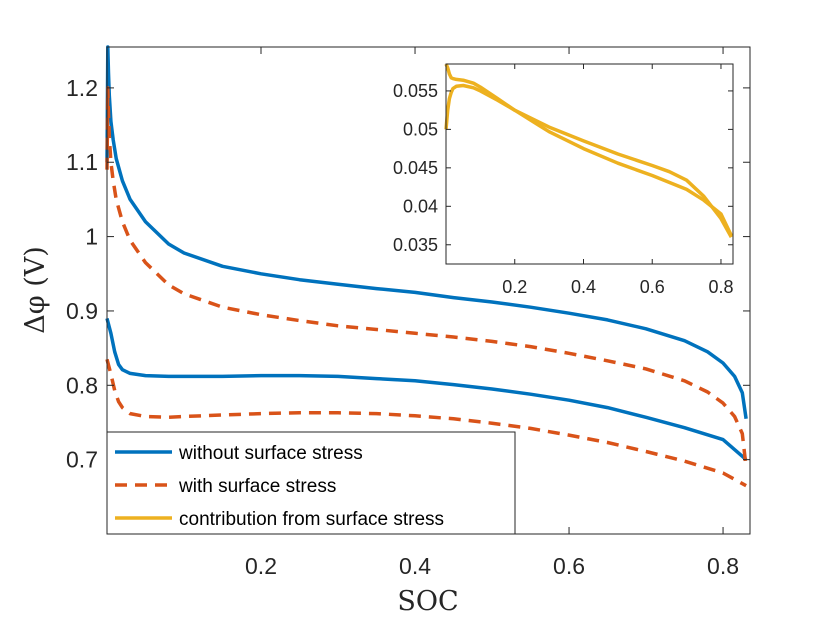 The image size is (830, 623). I want to click on main-y-tick-label: 0.7, so click(82, 460).